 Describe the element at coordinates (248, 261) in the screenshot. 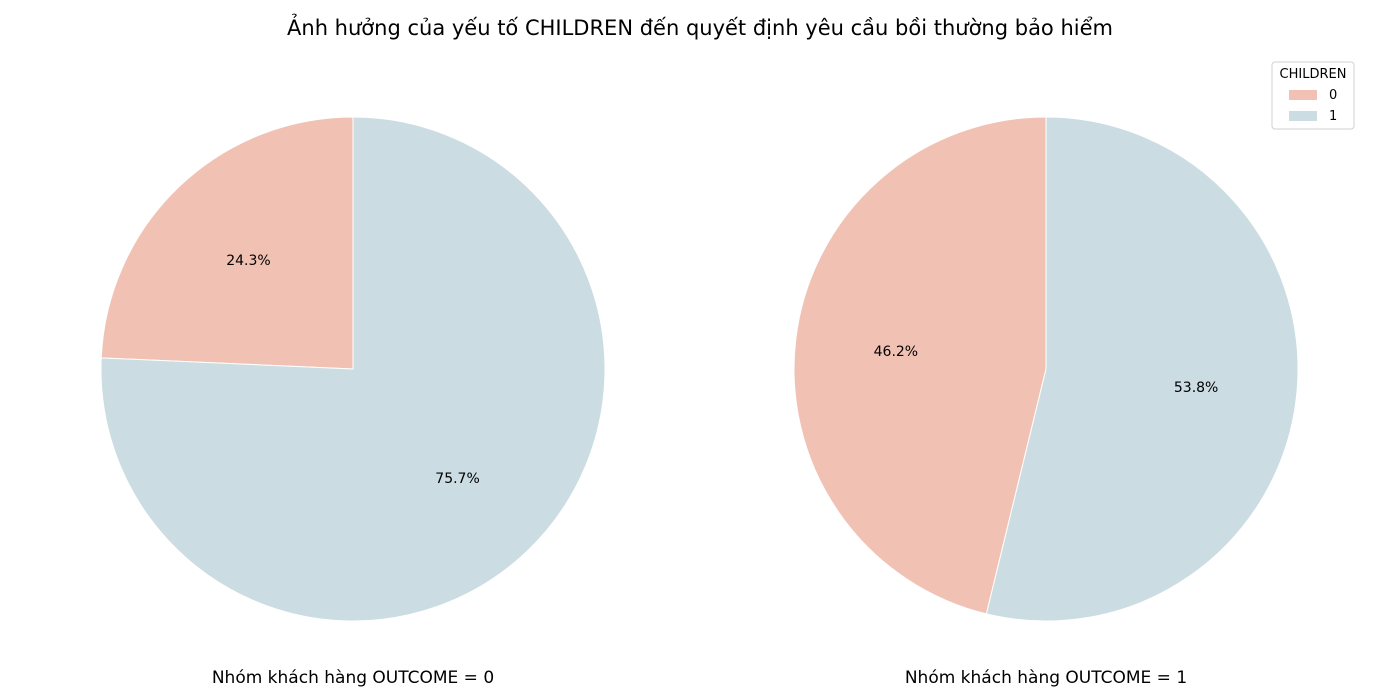

I see `pie-percent-label: 24.3%` at that location.